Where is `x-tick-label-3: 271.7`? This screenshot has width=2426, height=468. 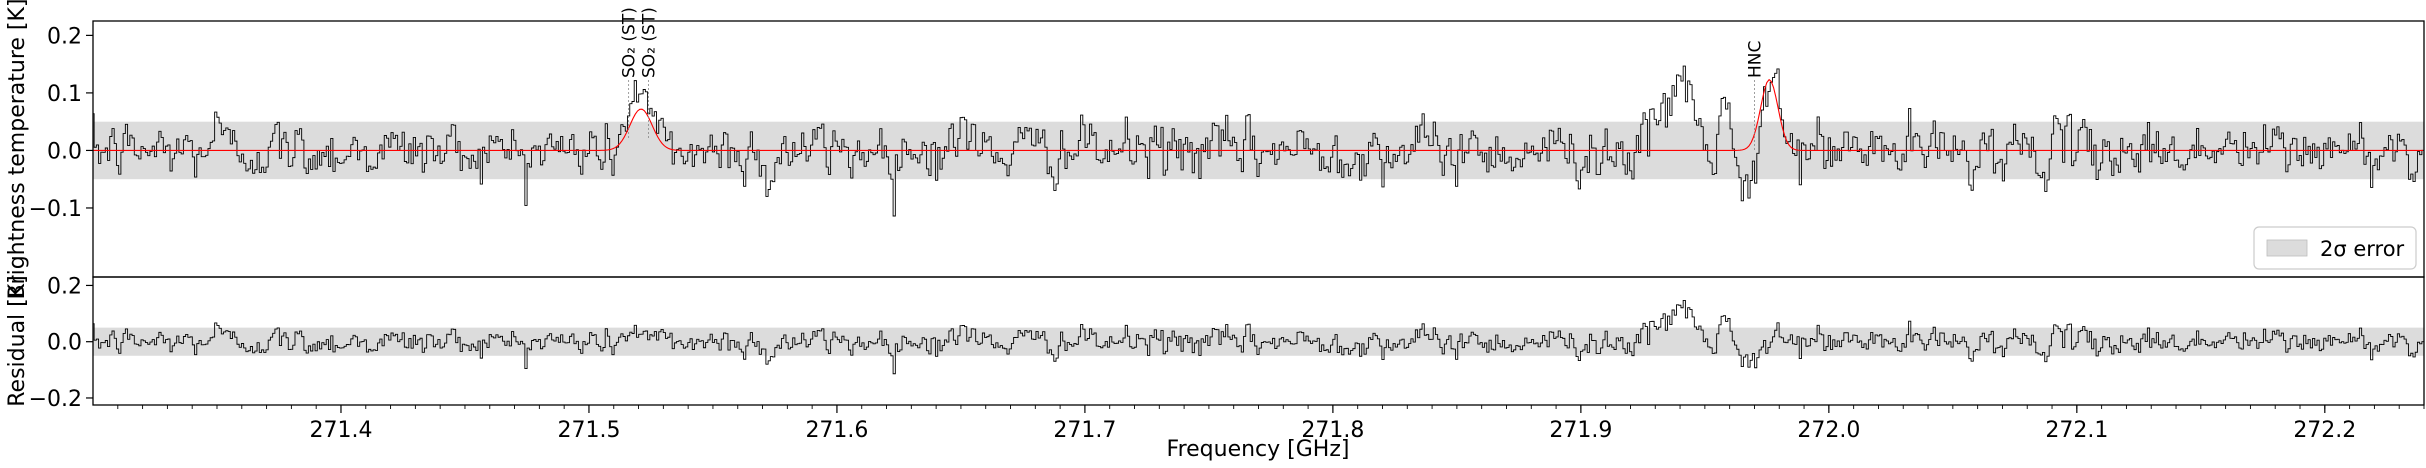
x-tick-label-3: 271.7 is located at coordinates (1084, 430).